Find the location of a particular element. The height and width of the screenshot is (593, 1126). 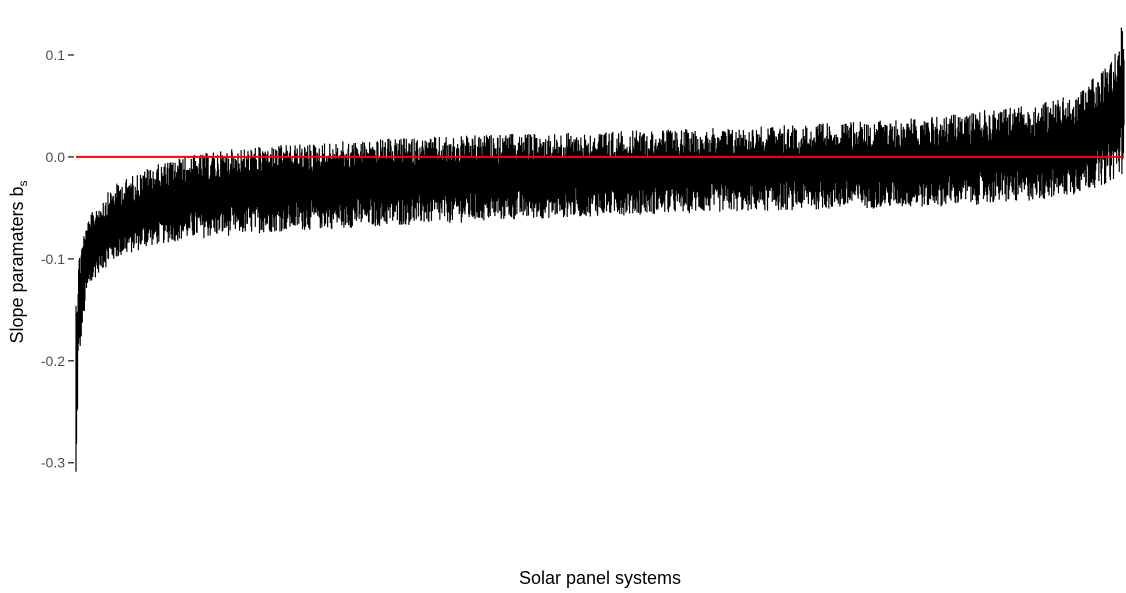

x-axis-title: Solar panel systems is located at coordinates (600, 578).